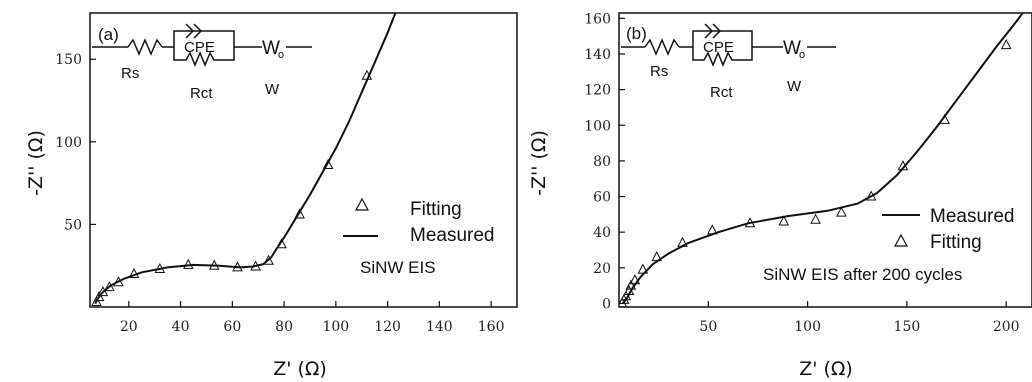 The image size is (1032, 382). I want to click on panel-a-x-tick-label: 160, so click(491, 327).